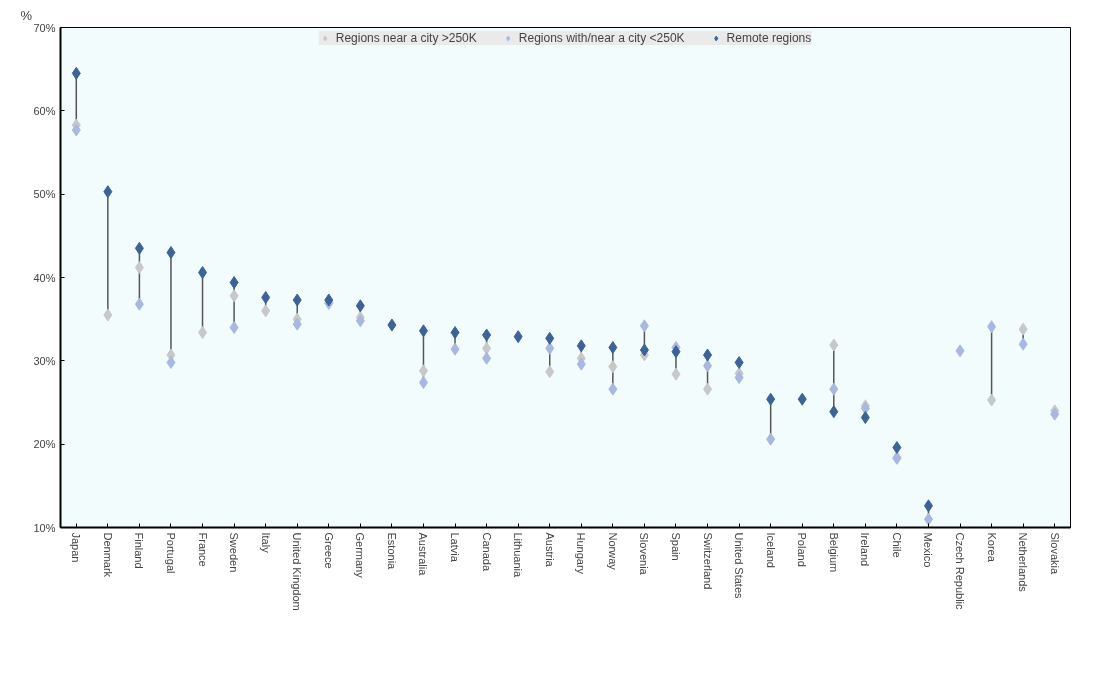 The width and height of the screenshot is (1115, 686). I want to click on x-tick-label: Mexico, so click(928, 550).